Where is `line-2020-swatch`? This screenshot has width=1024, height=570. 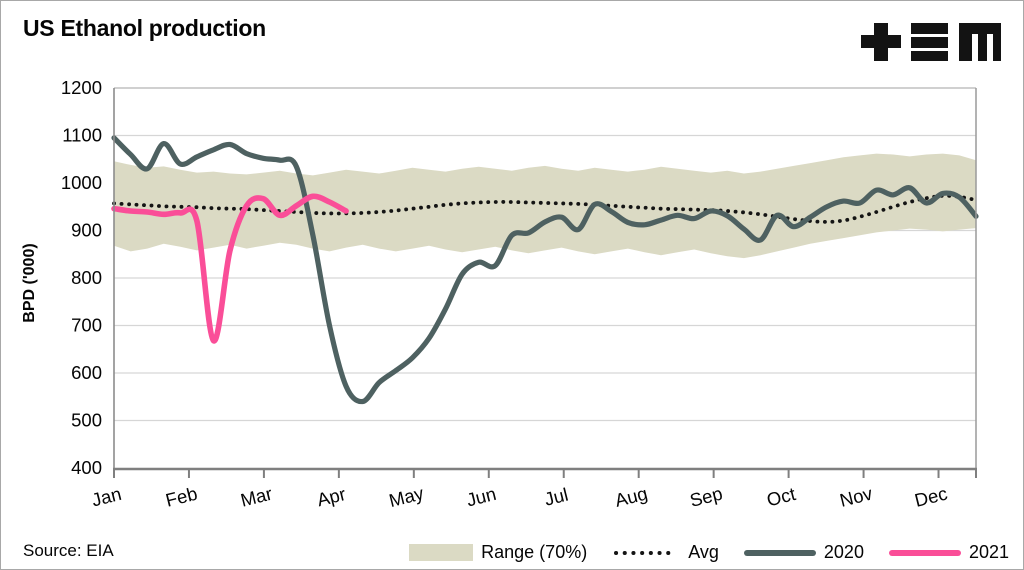
line-2020-swatch is located at coordinates (779, 552).